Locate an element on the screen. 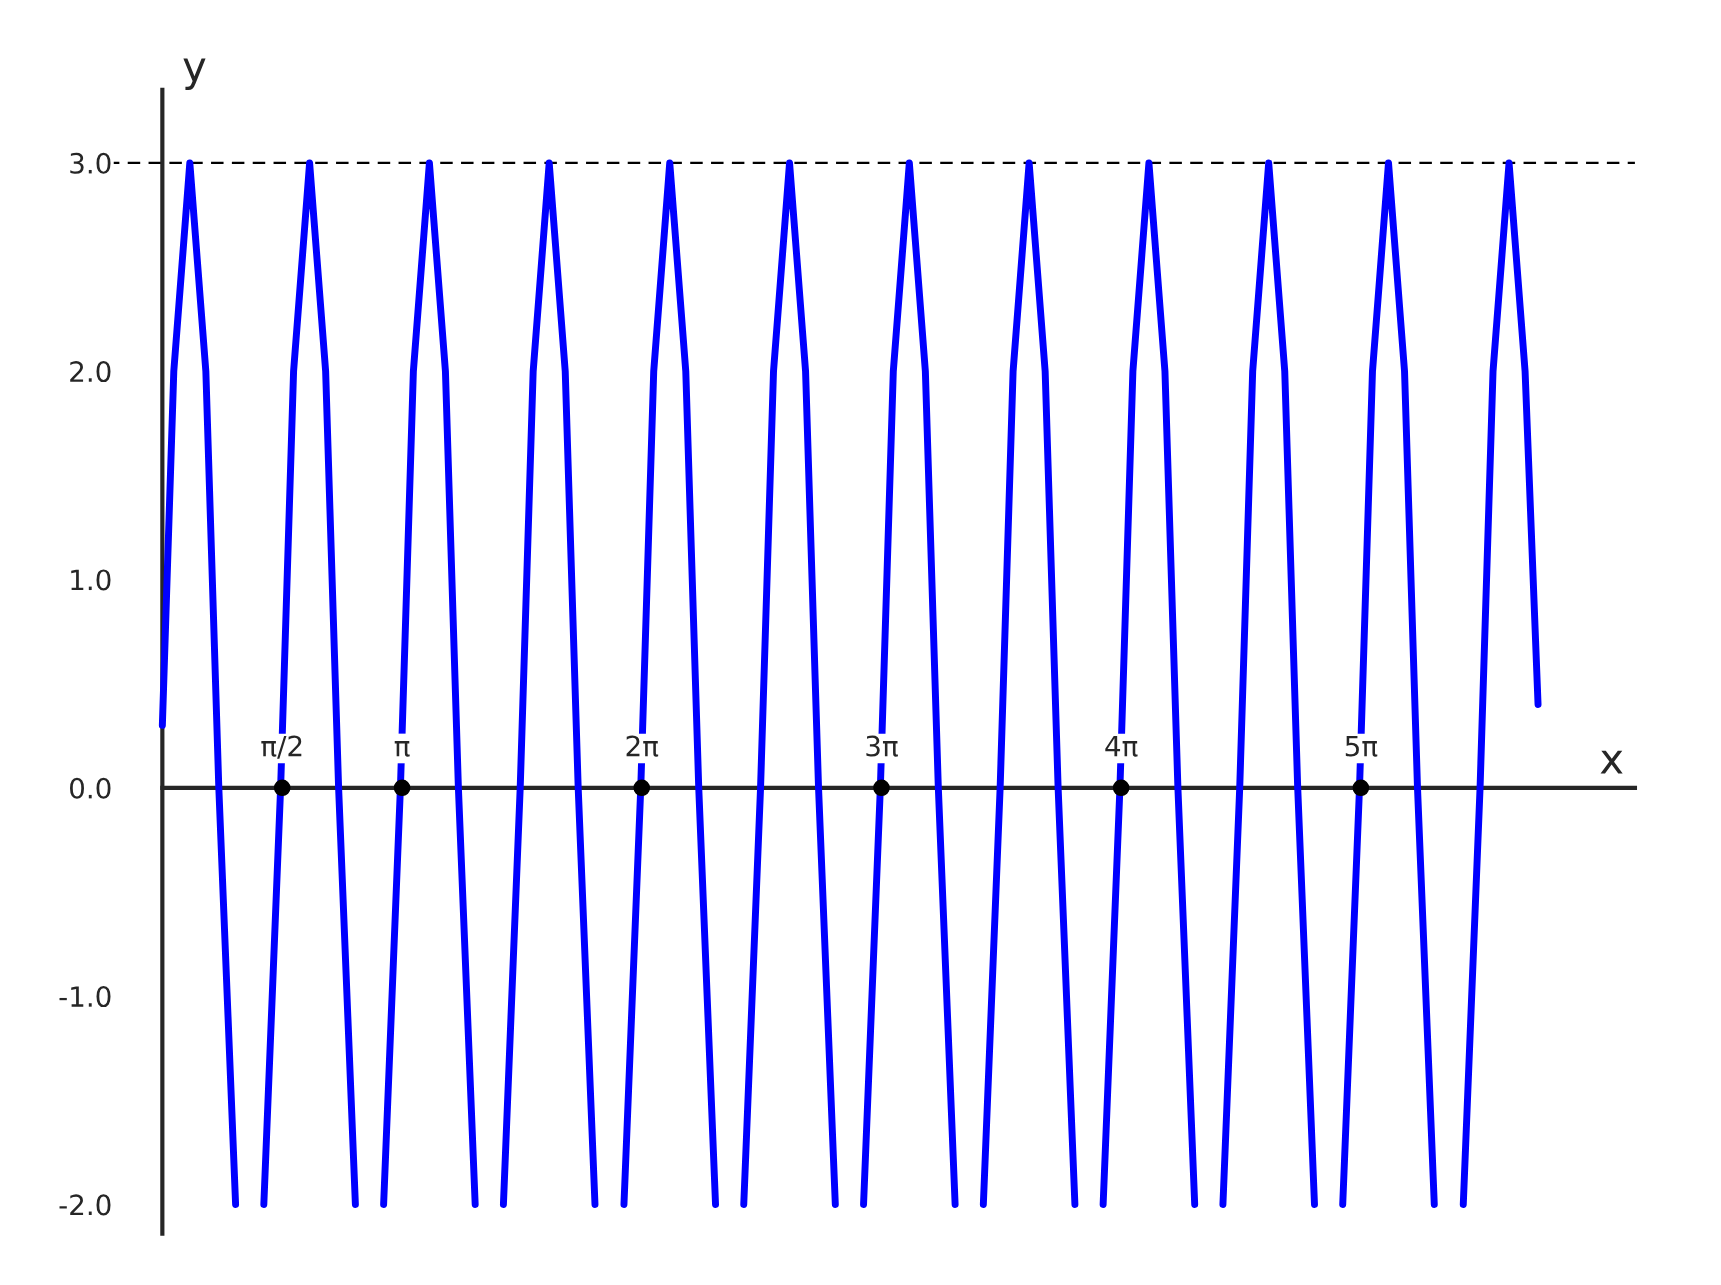 The height and width of the screenshot is (1285, 1721). x-axis-title: x is located at coordinates (1611, 762).